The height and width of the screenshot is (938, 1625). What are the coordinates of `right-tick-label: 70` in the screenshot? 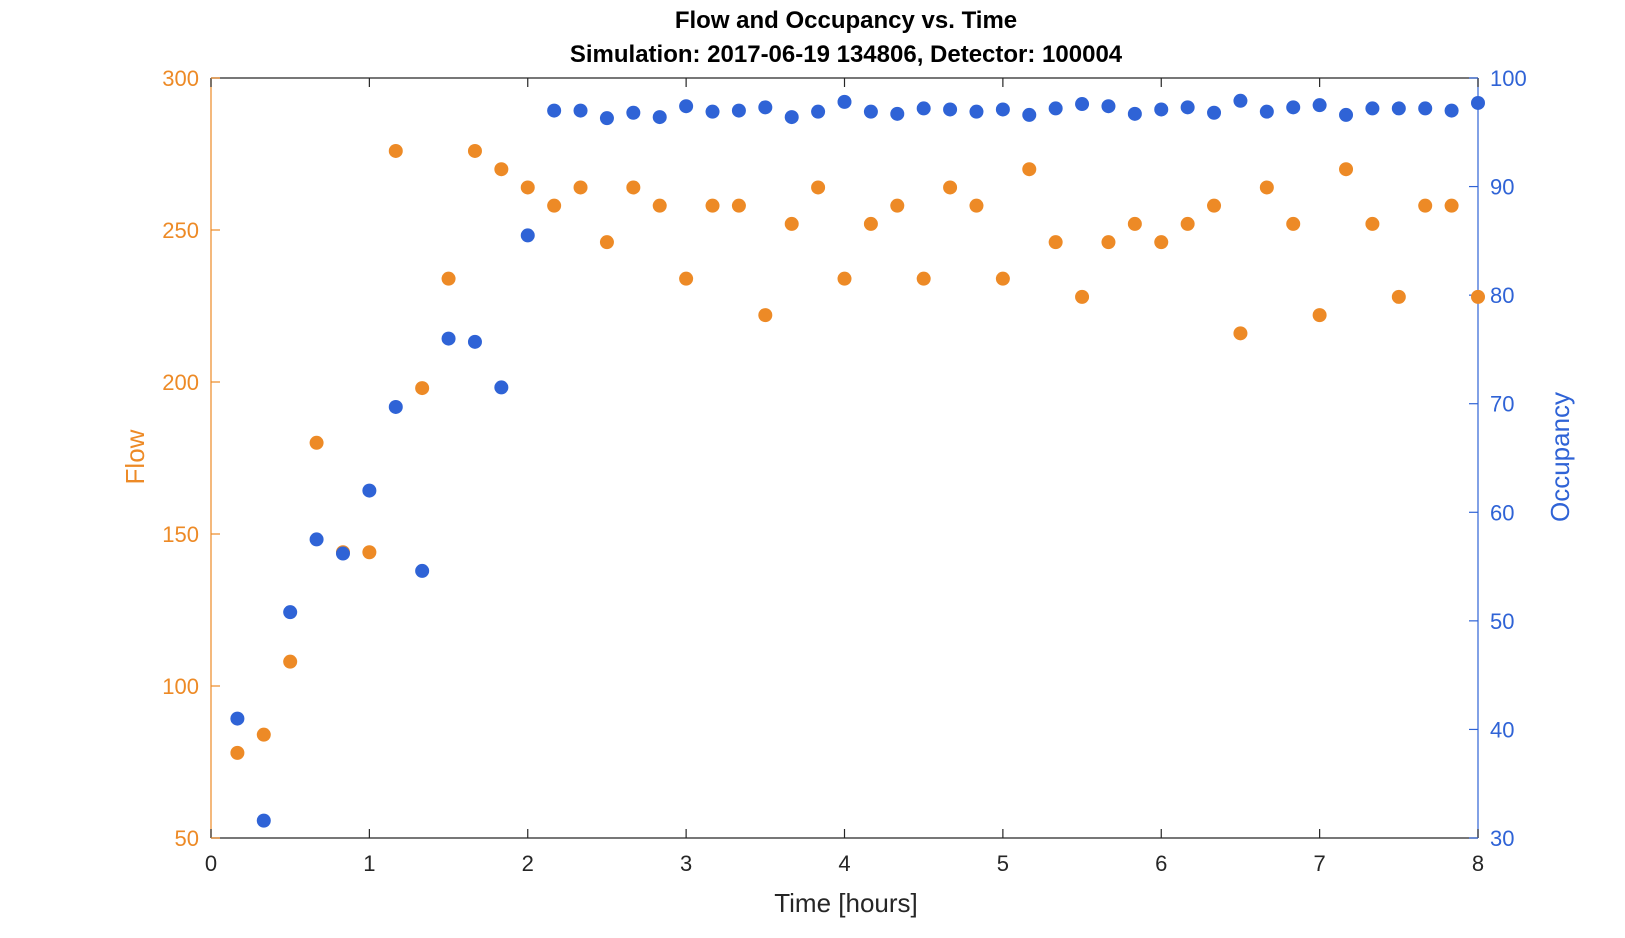 It's located at (1502, 404).